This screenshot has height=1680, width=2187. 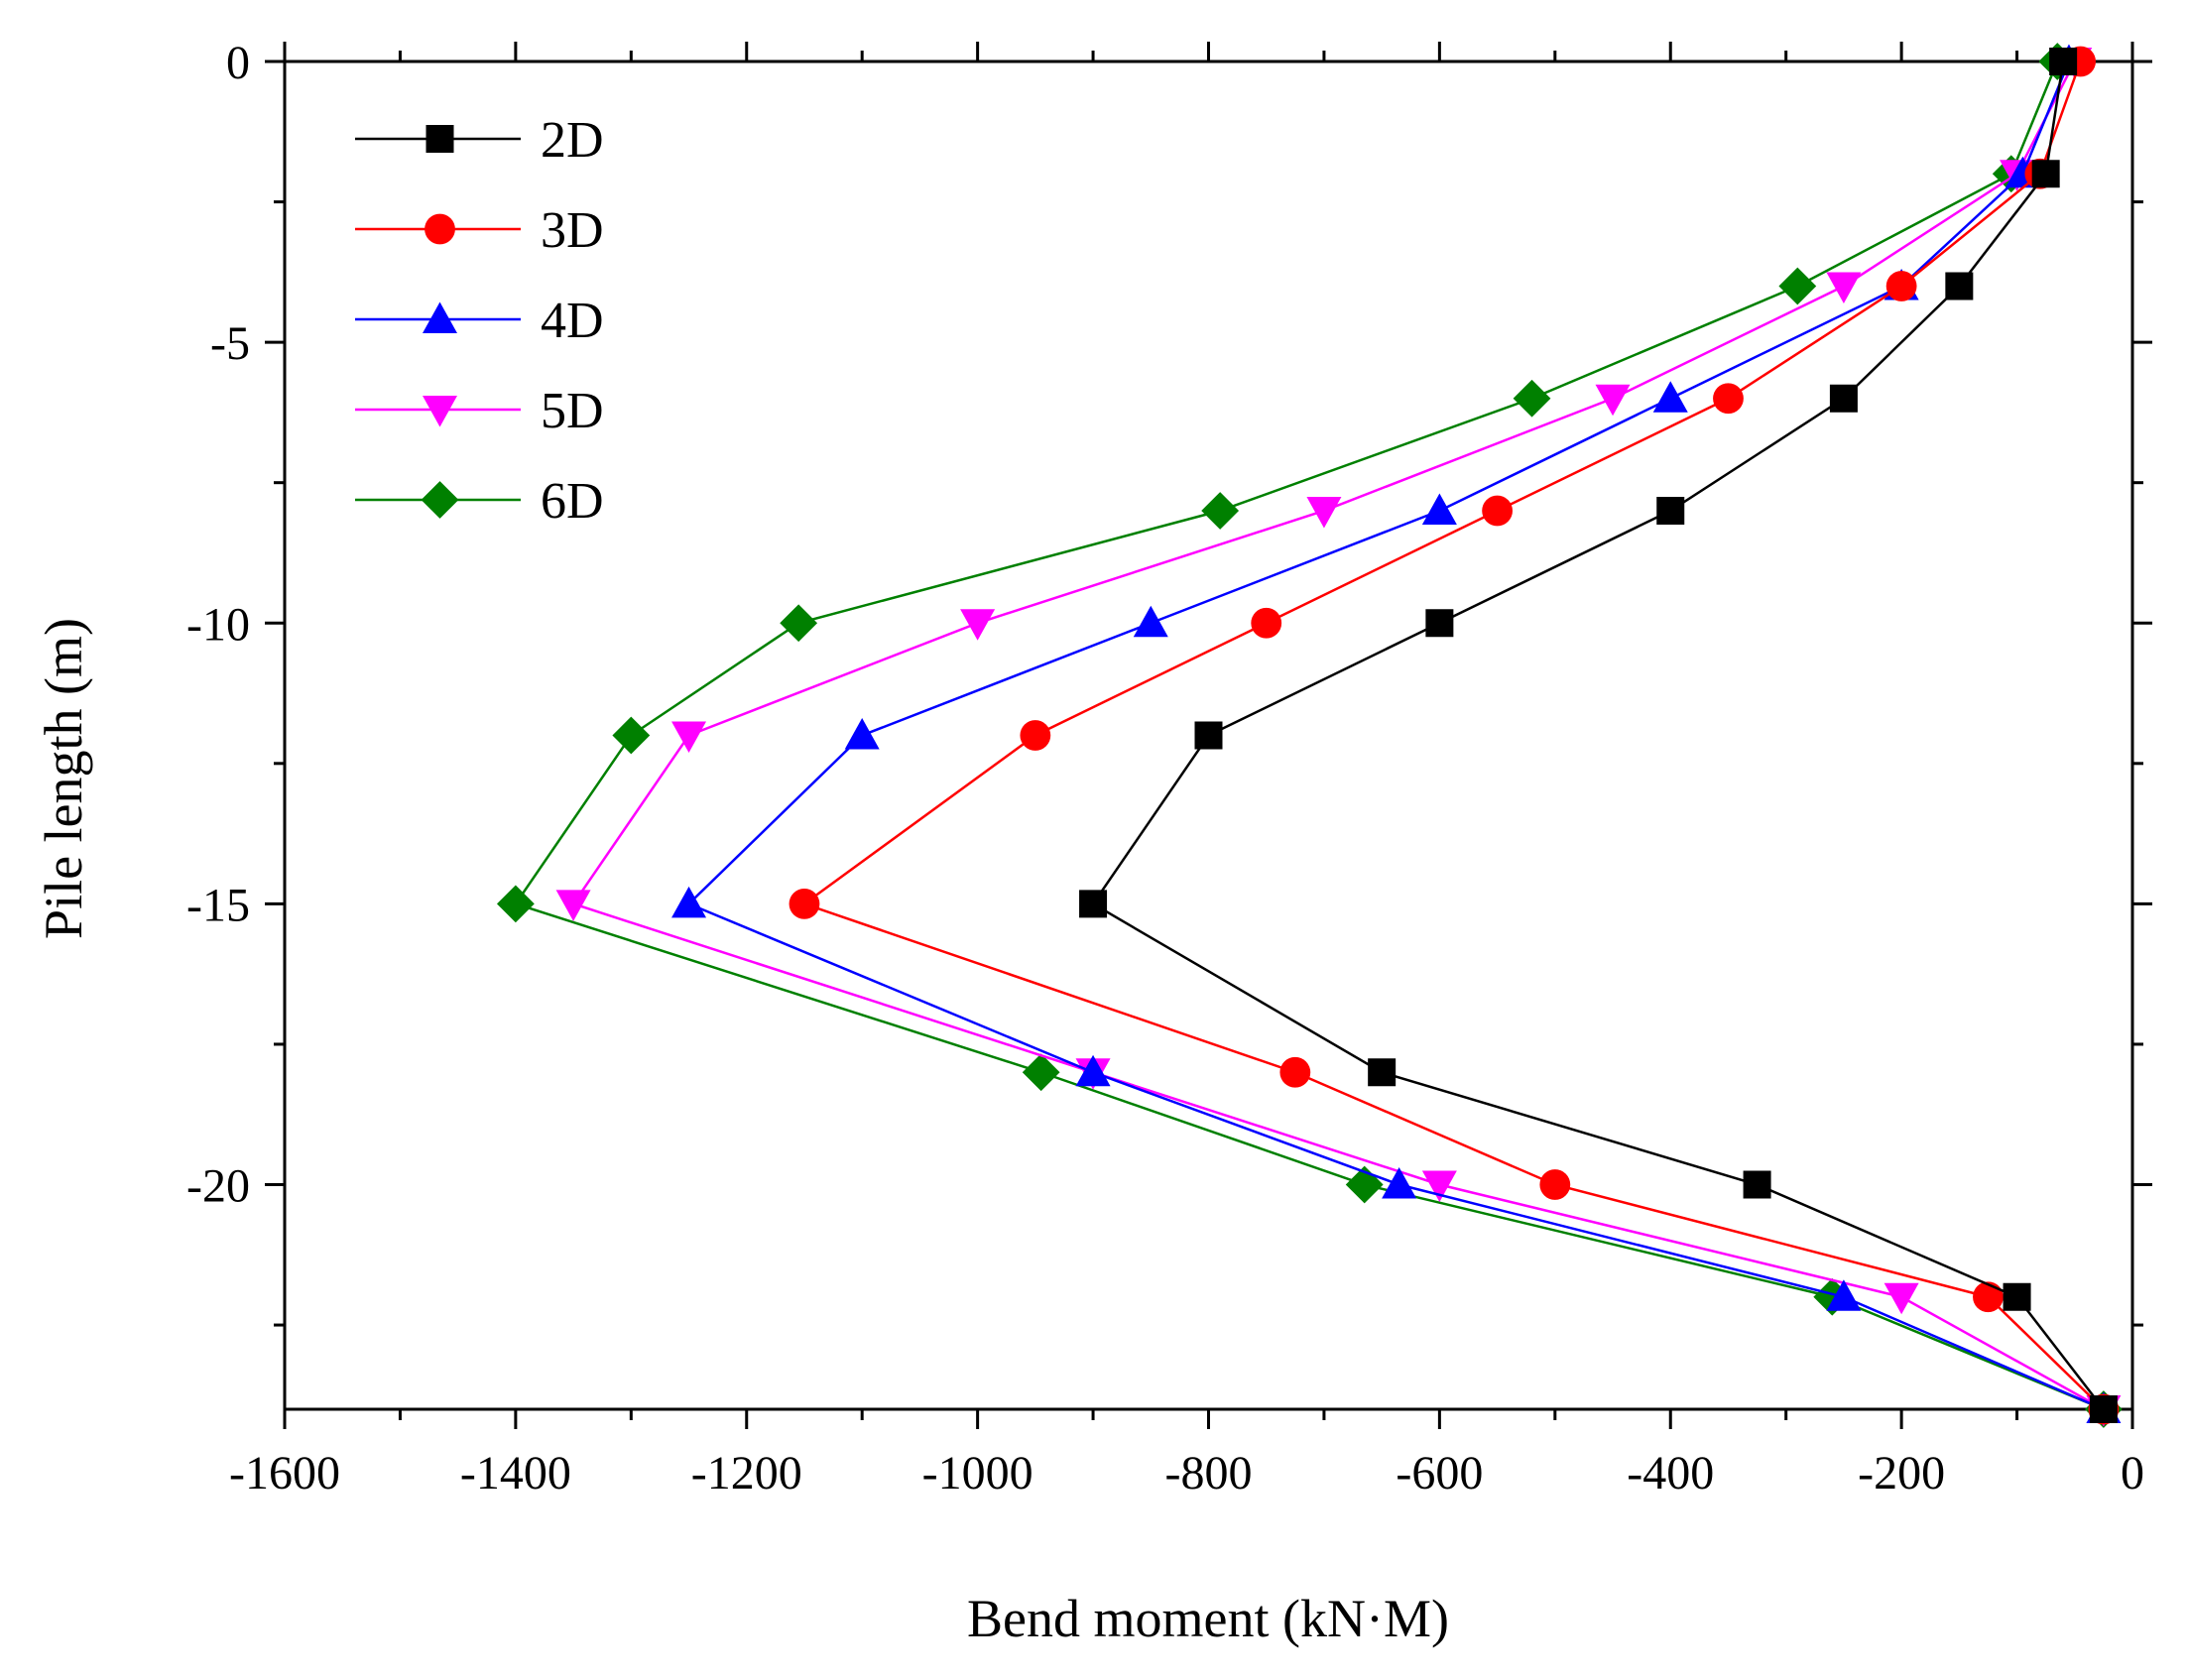 What do you see at coordinates (572, 230) in the screenshot?
I see `legend-label: 3D` at bounding box center [572, 230].